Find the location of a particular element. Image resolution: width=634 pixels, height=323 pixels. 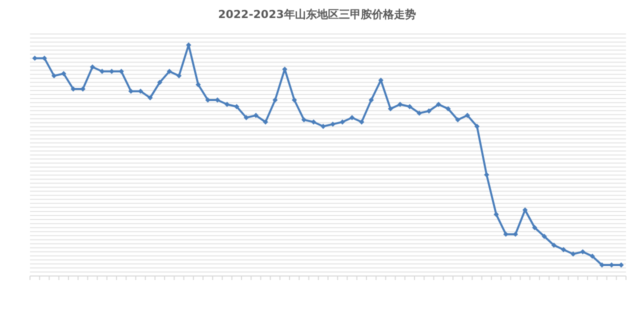

chart-title: 2022-2023年山东地区三甲胺价格走势 is located at coordinates (317, 14).